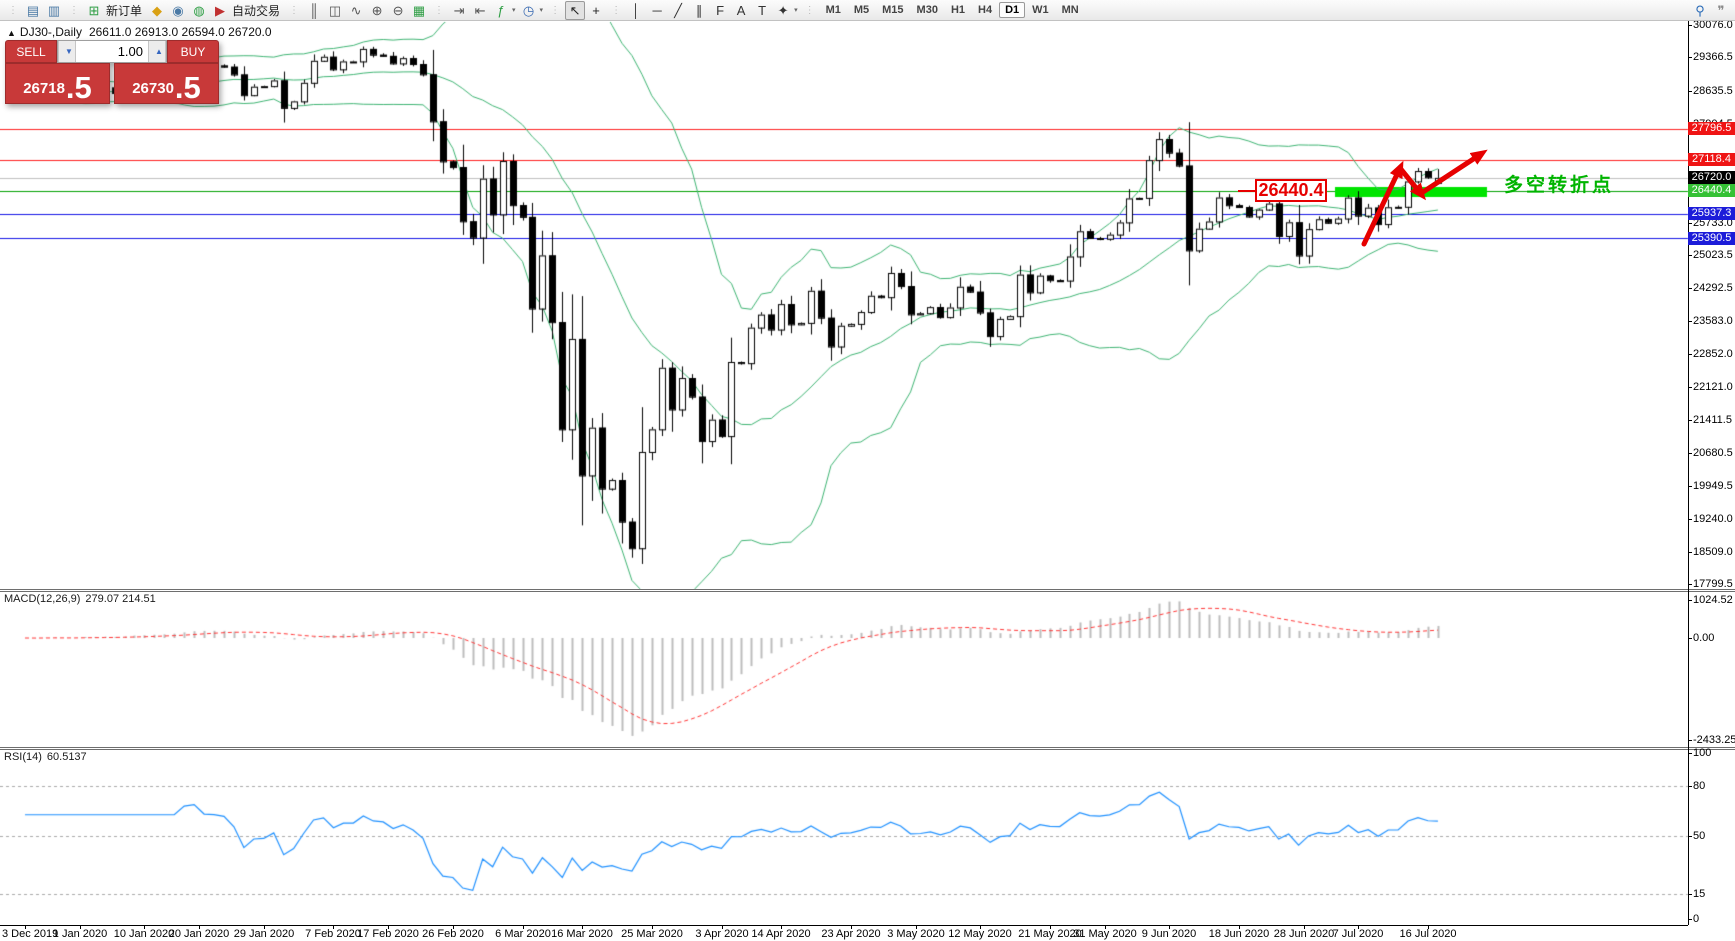 This screenshot has height=941, width=1735. What do you see at coordinates (657, 10) in the screenshot?
I see `horizontal-line-icon: ─` at bounding box center [657, 10].